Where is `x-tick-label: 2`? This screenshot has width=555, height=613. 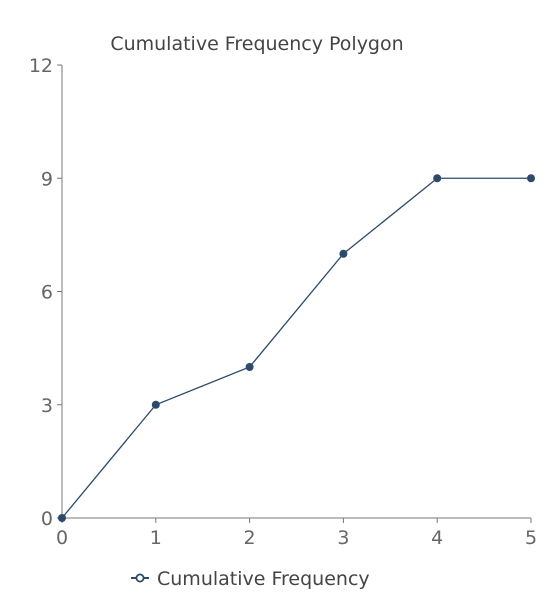 x-tick-label: 2 is located at coordinates (250, 538).